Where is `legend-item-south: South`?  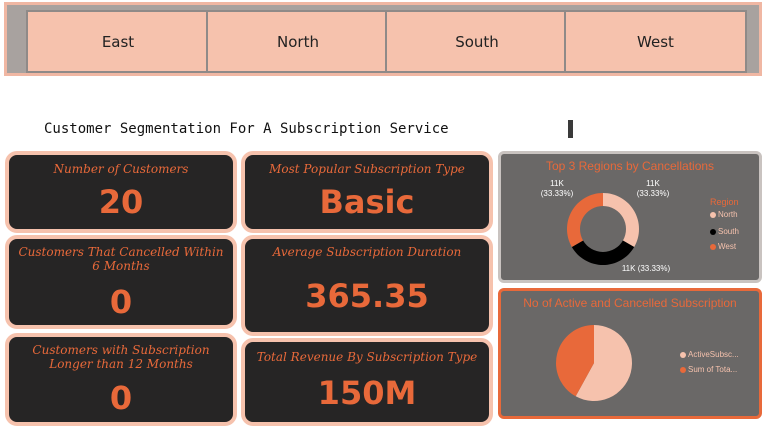 legend-item-south: South is located at coordinates (724, 231).